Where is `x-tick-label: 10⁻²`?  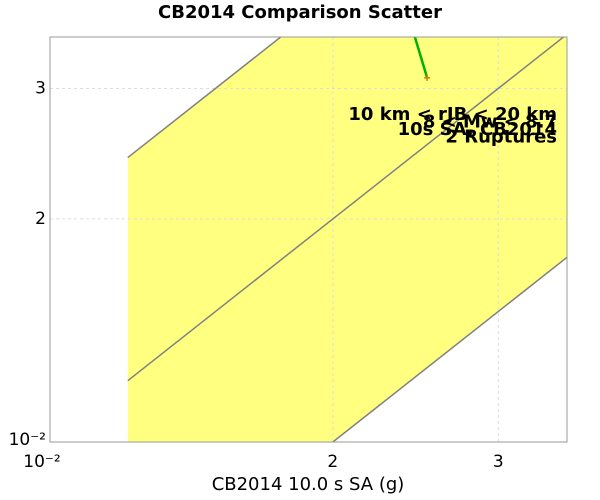
x-tick-label: 10⁻² is located at coordinates (41, 462).